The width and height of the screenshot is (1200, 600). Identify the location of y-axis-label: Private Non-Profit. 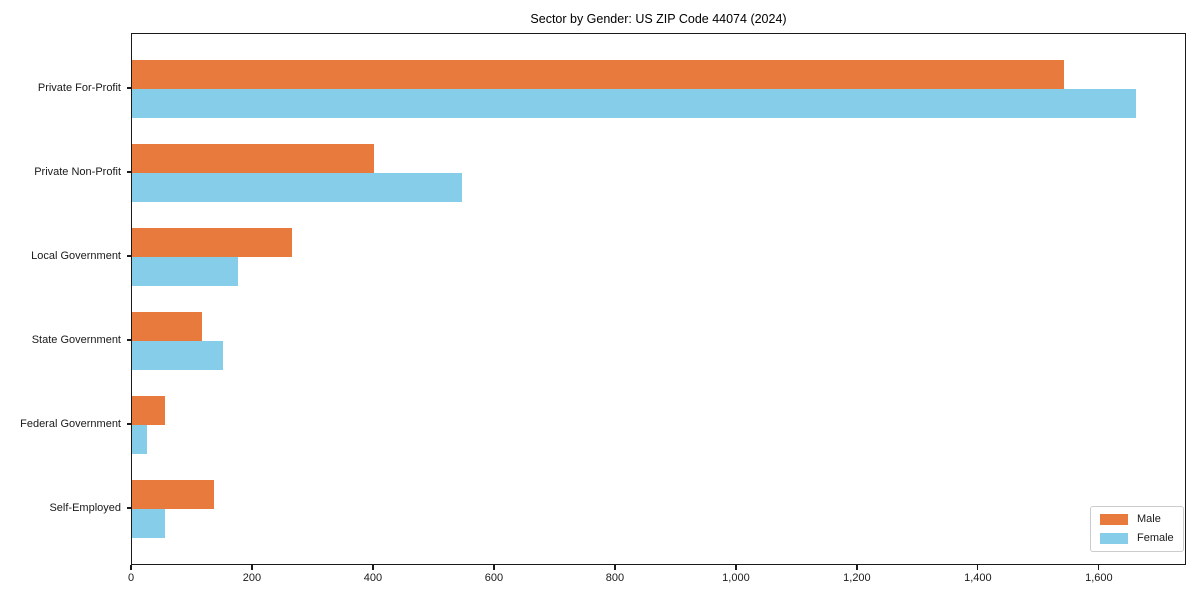
(77, 172).